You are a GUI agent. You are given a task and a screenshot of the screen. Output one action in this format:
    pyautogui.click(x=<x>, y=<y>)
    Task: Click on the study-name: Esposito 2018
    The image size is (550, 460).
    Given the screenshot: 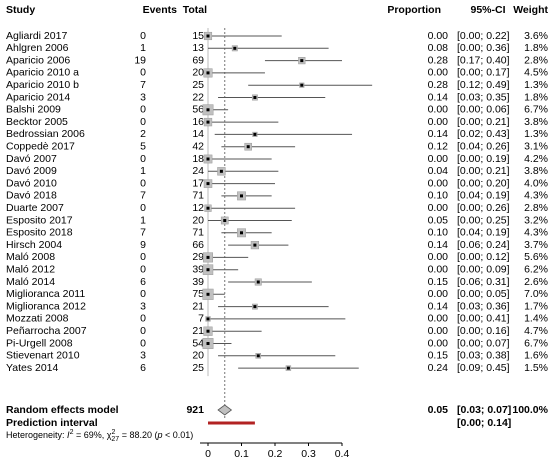 What is the action you would take?
    pyautogui.click(x=39, y=233)
    